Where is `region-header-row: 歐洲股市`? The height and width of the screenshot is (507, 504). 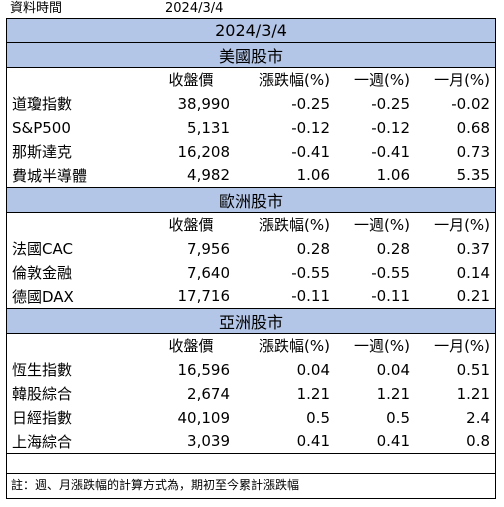 region-header-row: 歐洲股市 is located at coordinates (251, 200).